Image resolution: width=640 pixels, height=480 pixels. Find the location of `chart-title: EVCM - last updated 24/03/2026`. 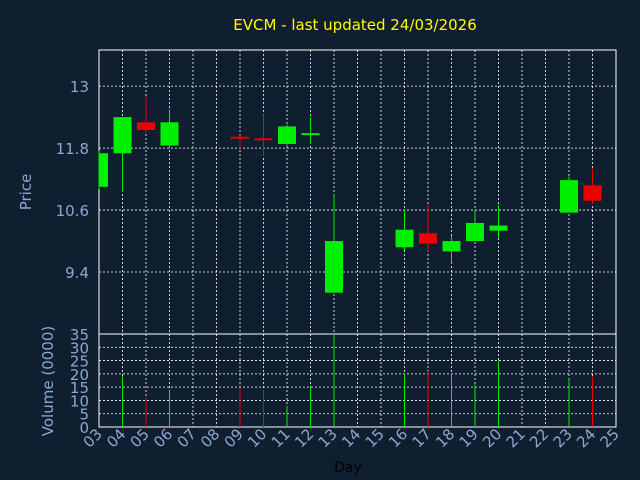

chart-title: EVCM - last updated 24/03/2026 is located at coordinates (355, 25).